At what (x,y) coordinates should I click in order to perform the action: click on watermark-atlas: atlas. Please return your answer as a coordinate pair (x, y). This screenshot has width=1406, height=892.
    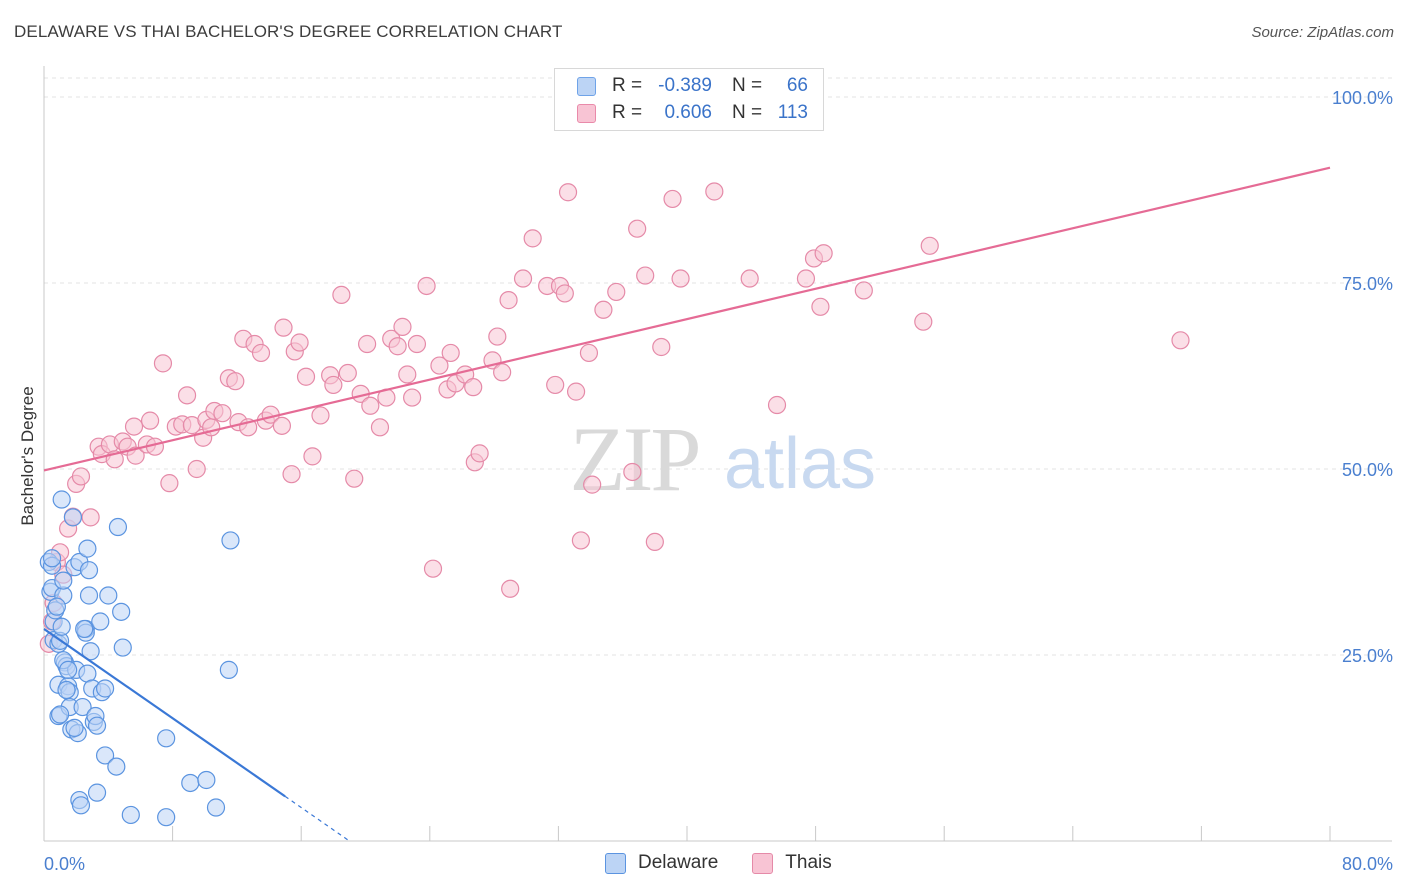
    Looking at the image, I should click on (800, 464).